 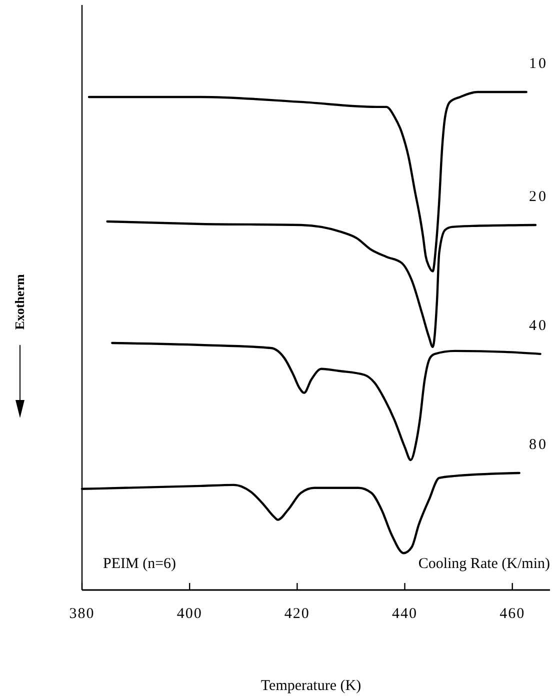 What do you see at coordinates (311, 686) in the screenshot?
I see `x-axis-title: Temperature (K)` at bounding box center [311, 686].